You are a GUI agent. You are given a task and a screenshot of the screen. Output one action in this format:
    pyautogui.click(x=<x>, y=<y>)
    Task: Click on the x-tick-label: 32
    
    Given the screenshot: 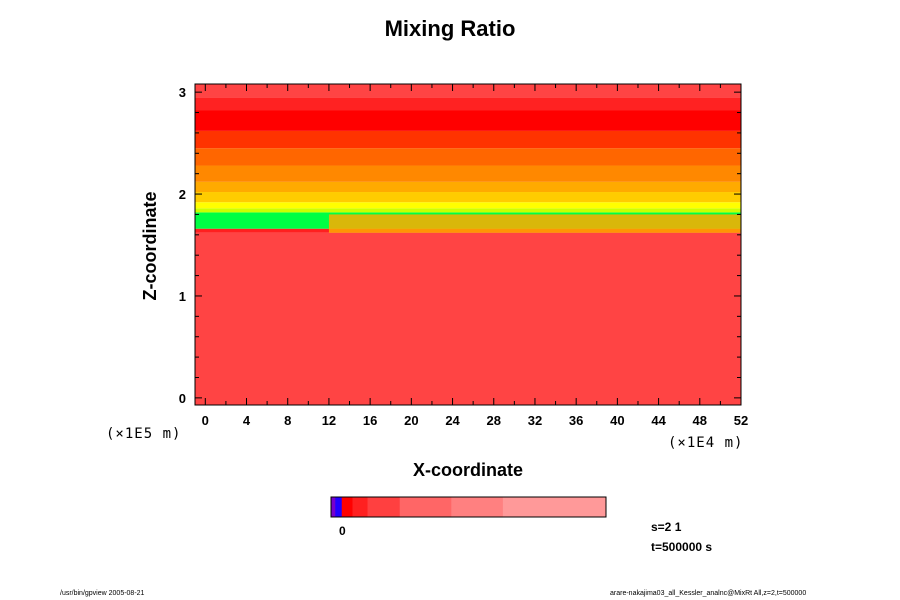 What is the action you would take?
    pyautogui.click(x=535, y=420)
    